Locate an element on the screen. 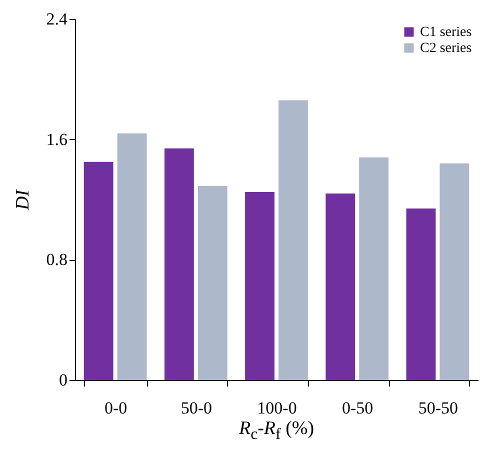 The width and height of the screenshot is (485, 459). y-tick-label: 1.6 is located at coordinates (57, 139).